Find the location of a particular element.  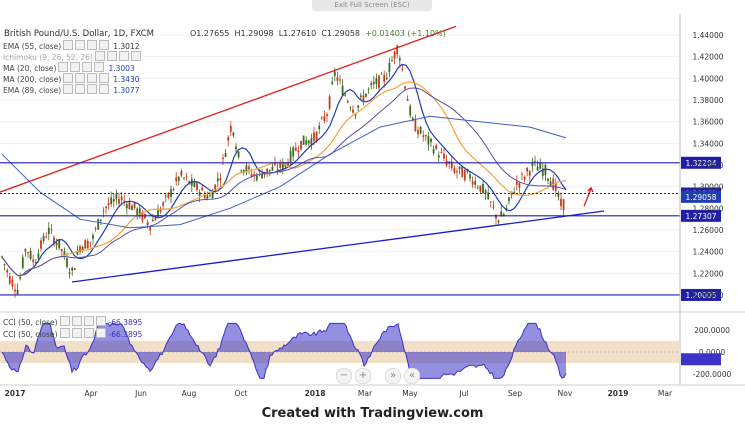

level-label: 1.32204 is located at coordinates (700, 163).